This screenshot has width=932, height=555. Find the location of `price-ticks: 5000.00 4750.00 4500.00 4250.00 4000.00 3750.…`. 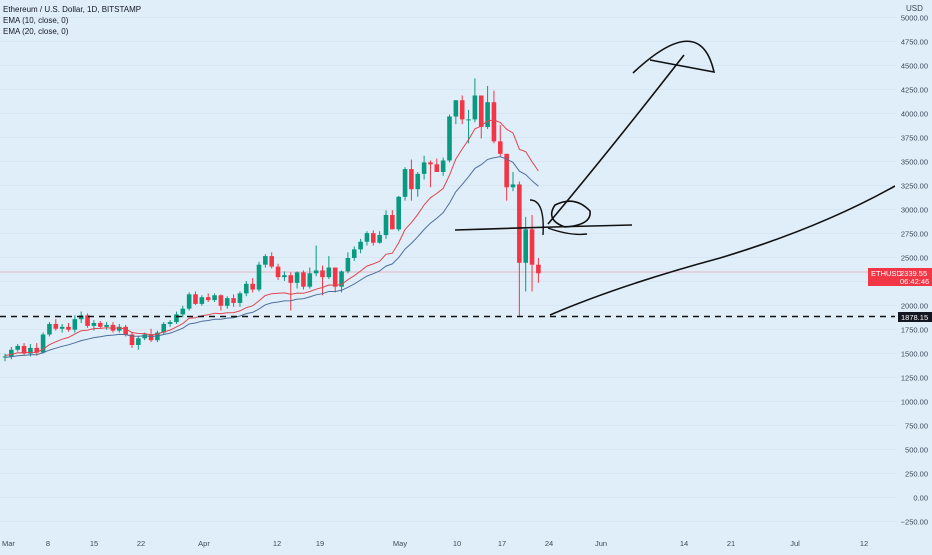

price-ticks: 5000.00 4750.00 4500.00 4250.00 4000.00 3750.… is located at coordinates (914, 269).